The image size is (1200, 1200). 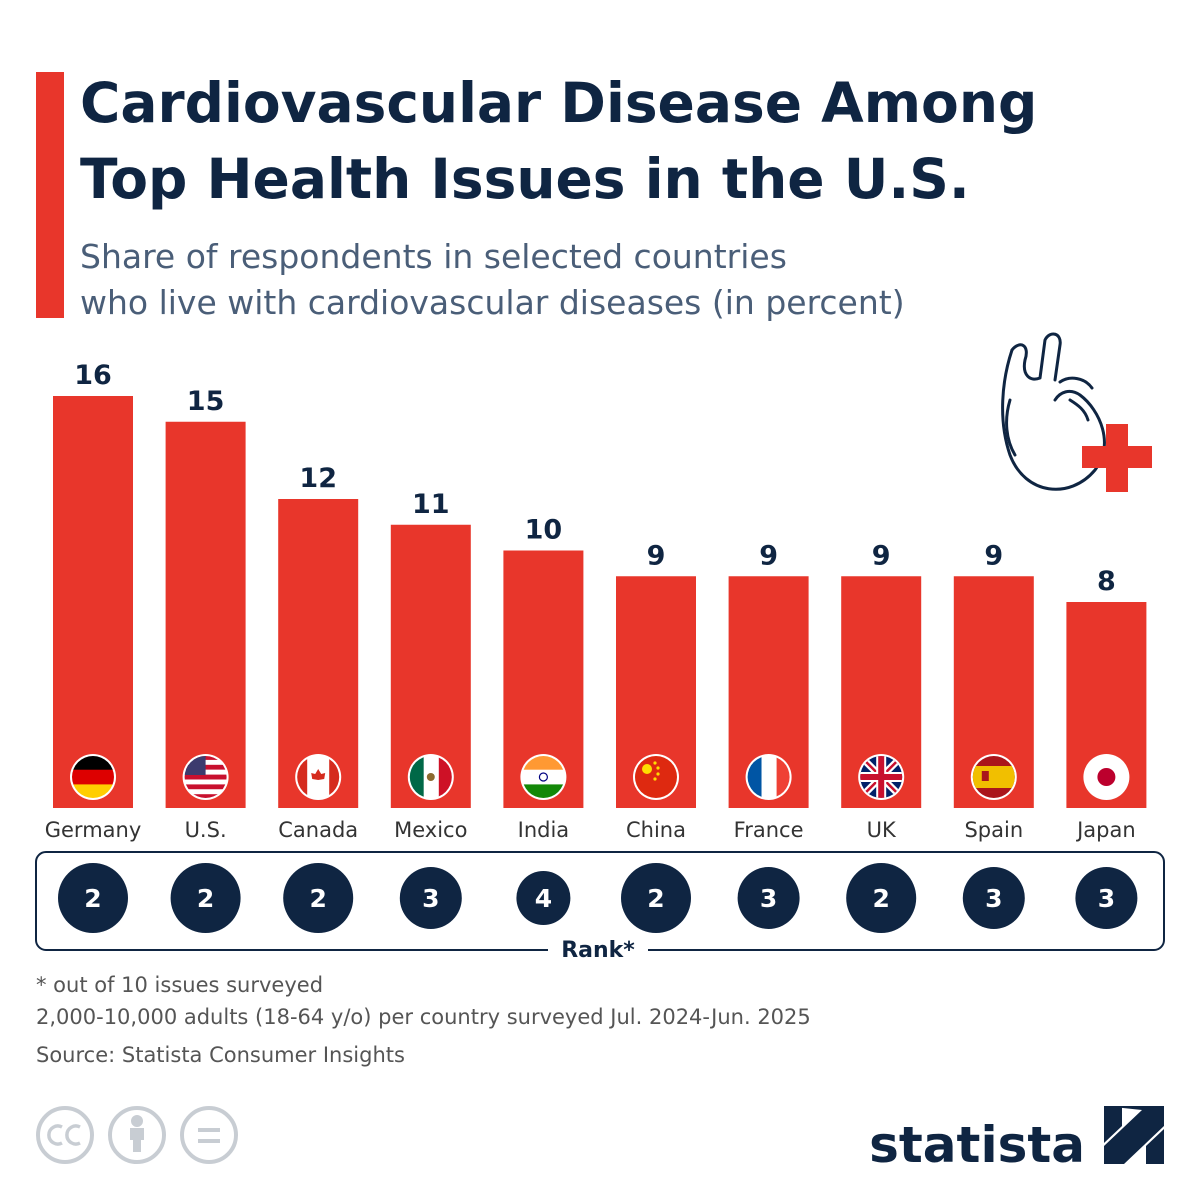 What do you see at coordinates (1134, 1135) in the screenshot?
I see `brand-mark` at bounding box center [1134, 1135].